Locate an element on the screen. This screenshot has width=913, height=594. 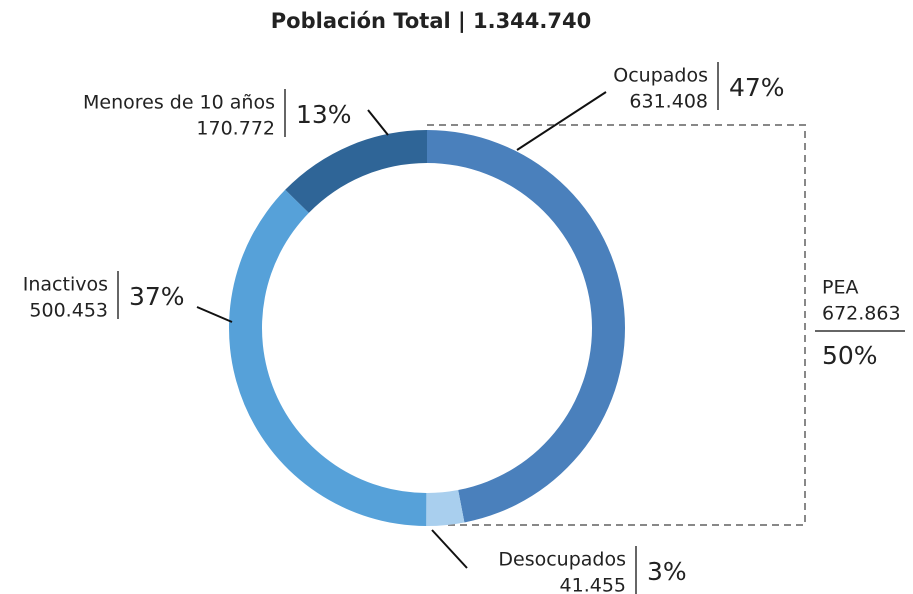
segment-percent: 37% is located at coordinates (157, 296).